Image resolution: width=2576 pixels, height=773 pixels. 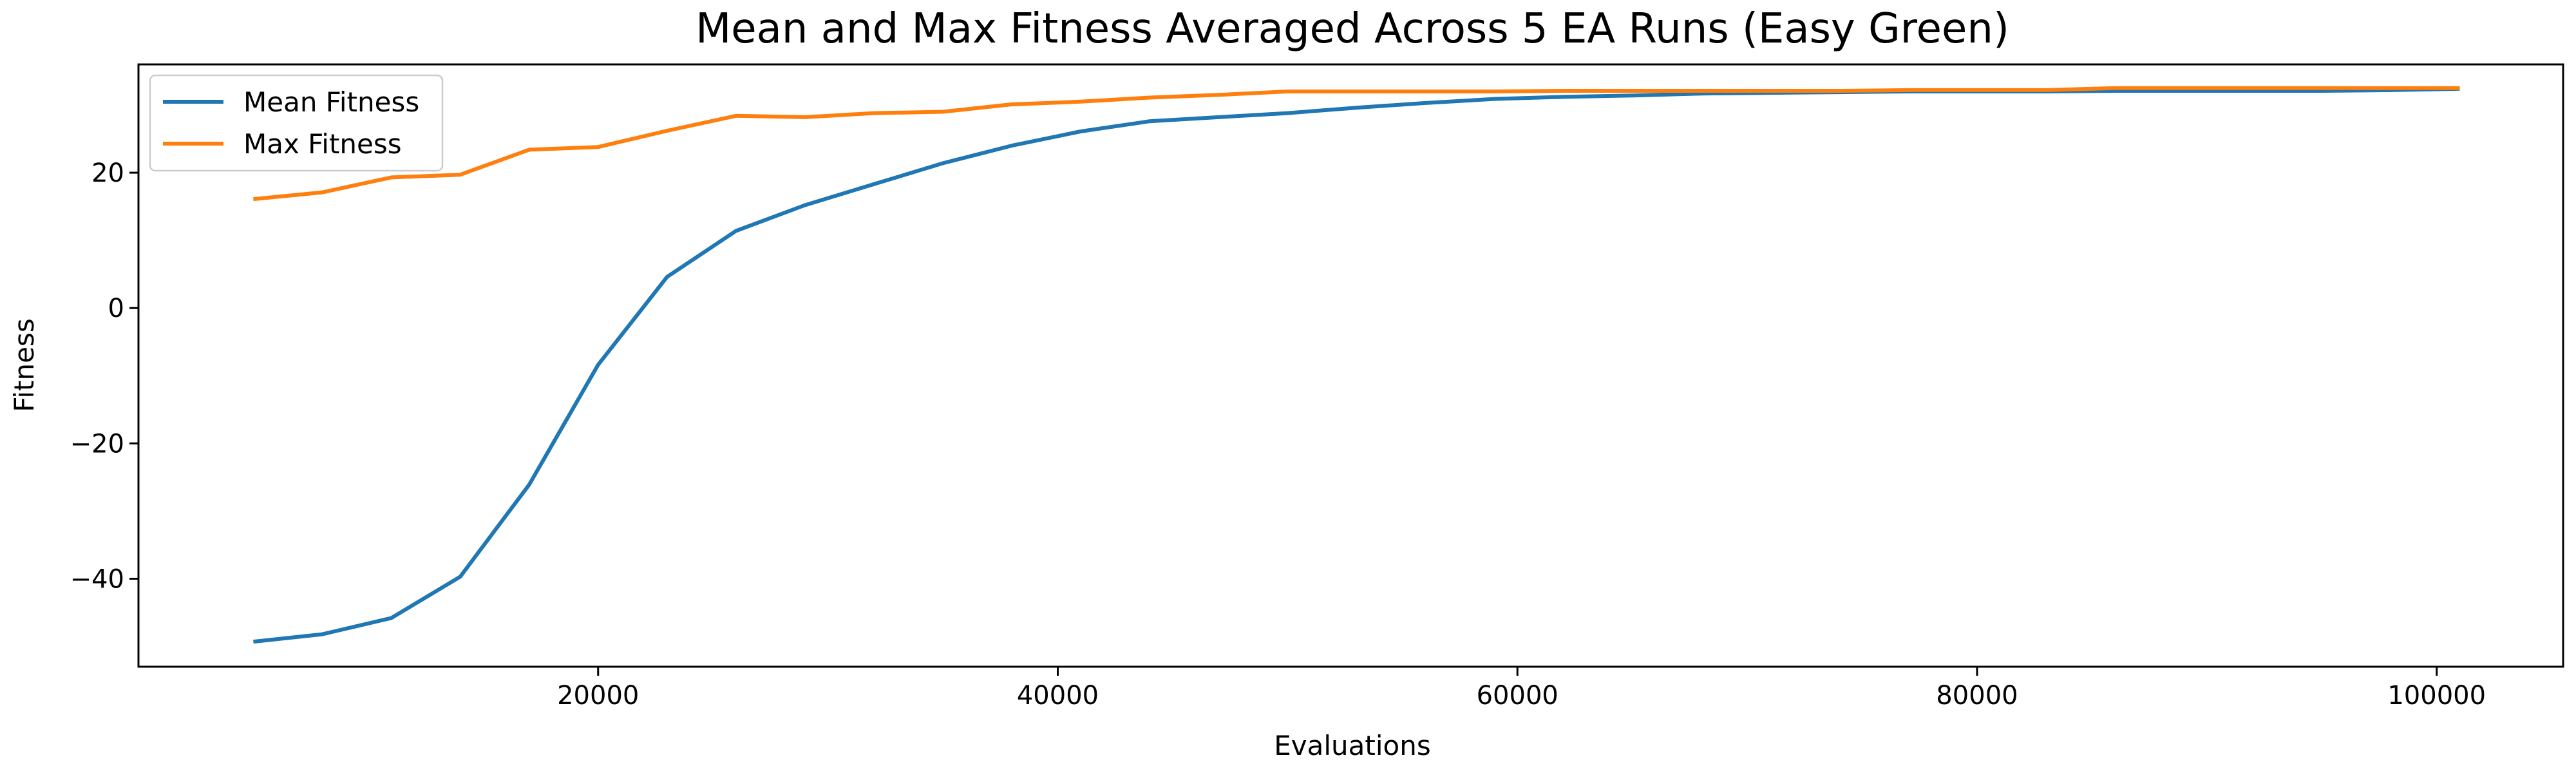 I want to click on y-axis: −40 −20 0 20, so click(x=104, y=376).